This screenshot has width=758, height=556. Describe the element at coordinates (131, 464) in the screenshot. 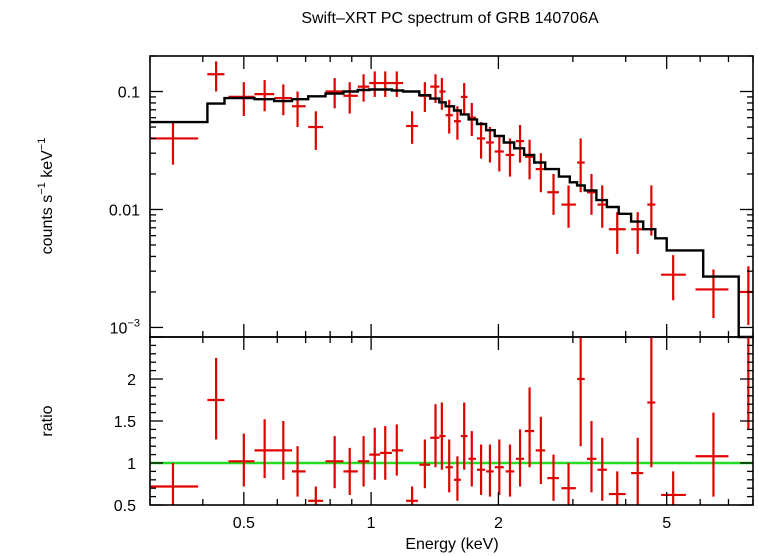

I see `ratio-y-tick-label-1: 1` at that location.